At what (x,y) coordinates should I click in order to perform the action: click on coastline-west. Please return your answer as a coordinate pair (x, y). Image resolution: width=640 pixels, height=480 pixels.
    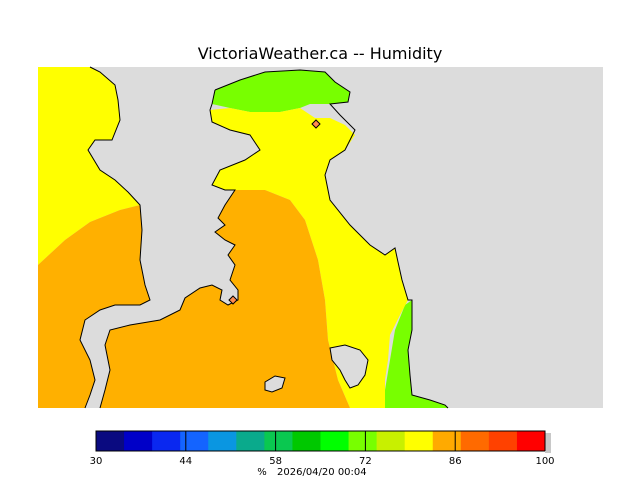
    Looking at the image, I should click on (115, 237).